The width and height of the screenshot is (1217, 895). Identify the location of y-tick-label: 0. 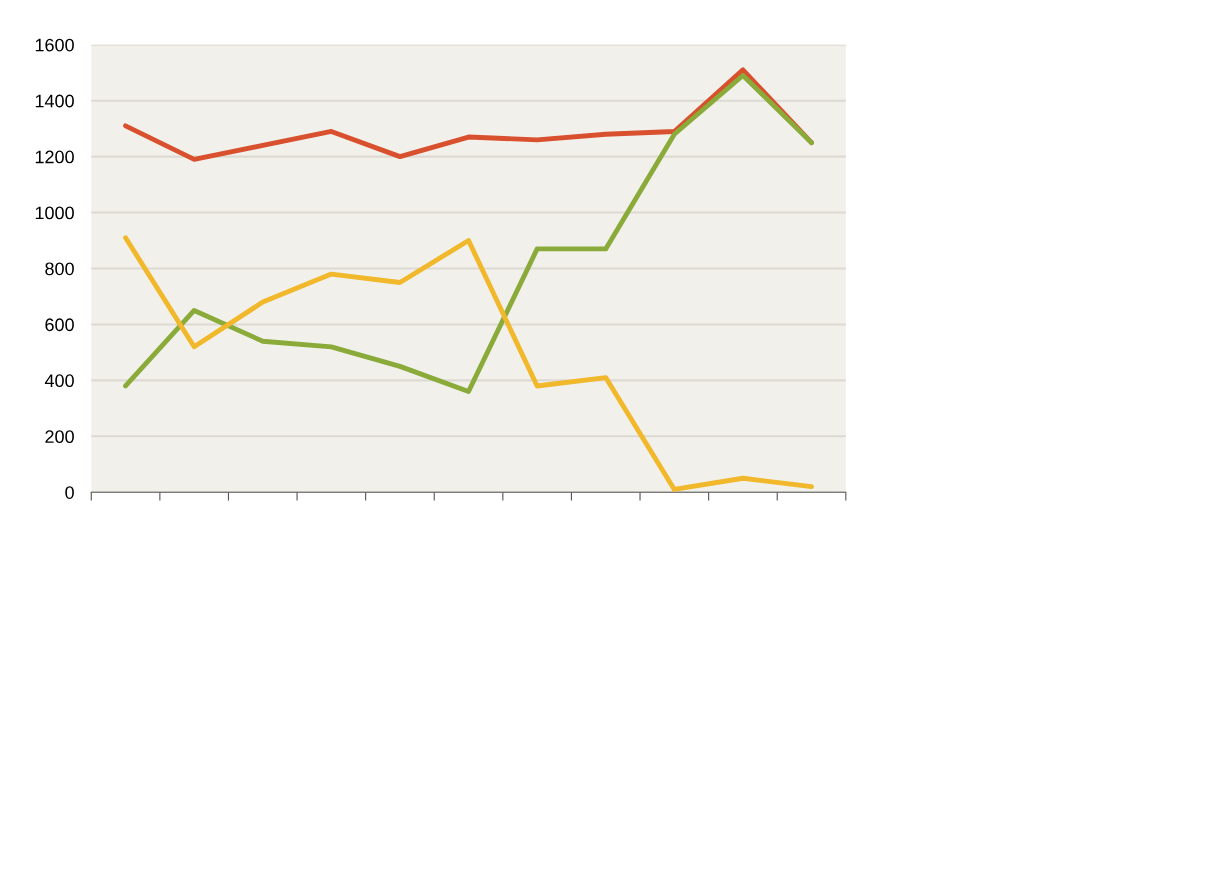
(69, 492).